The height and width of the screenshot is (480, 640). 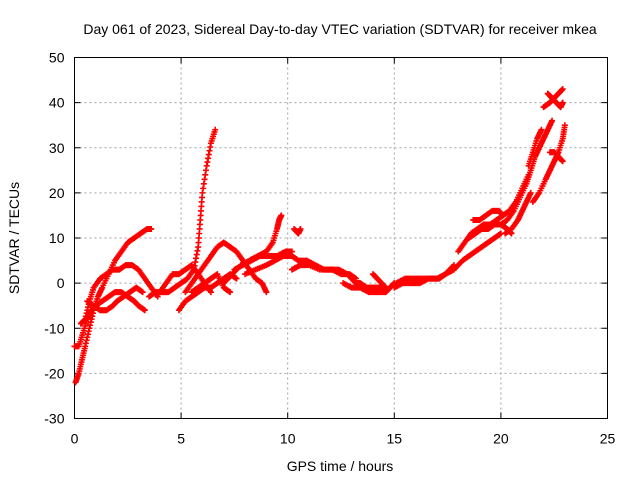 I want to click on y-tick-label: 0, so click(x=61, y=283).